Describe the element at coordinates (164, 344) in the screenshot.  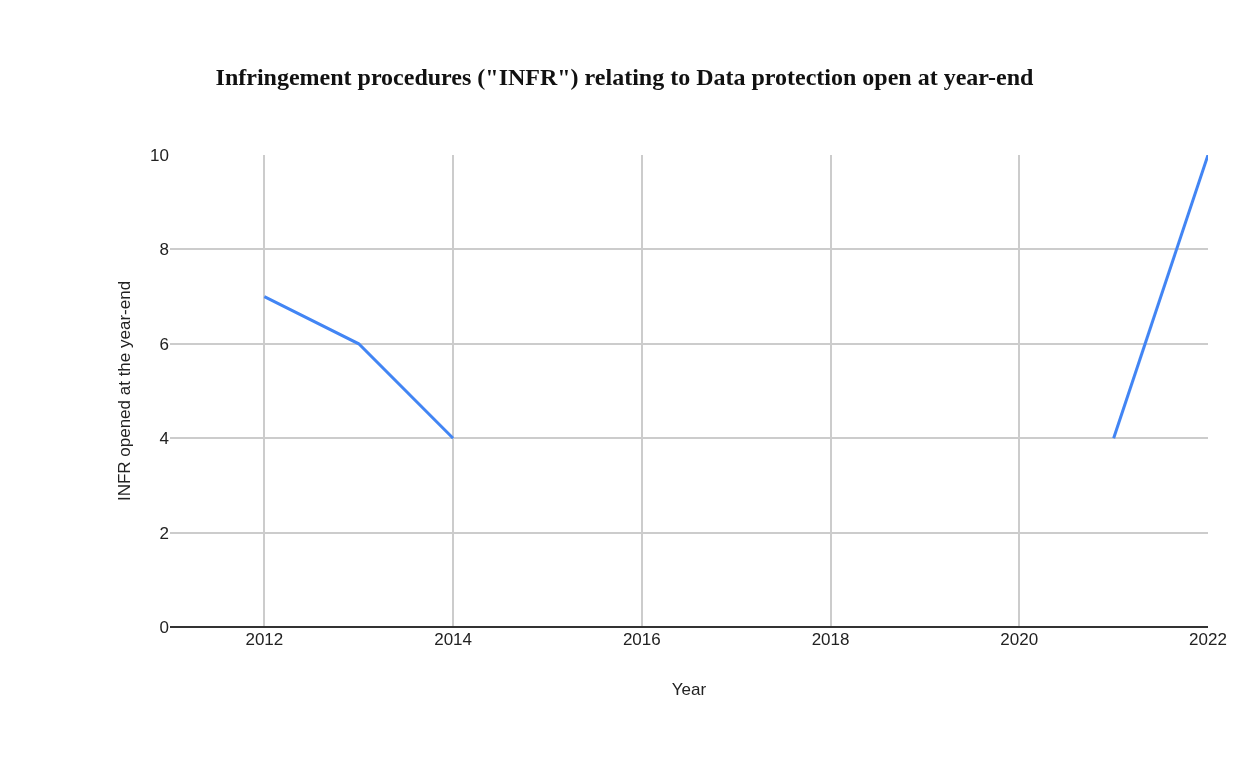
I see `y-tick-label: 6` at that location.